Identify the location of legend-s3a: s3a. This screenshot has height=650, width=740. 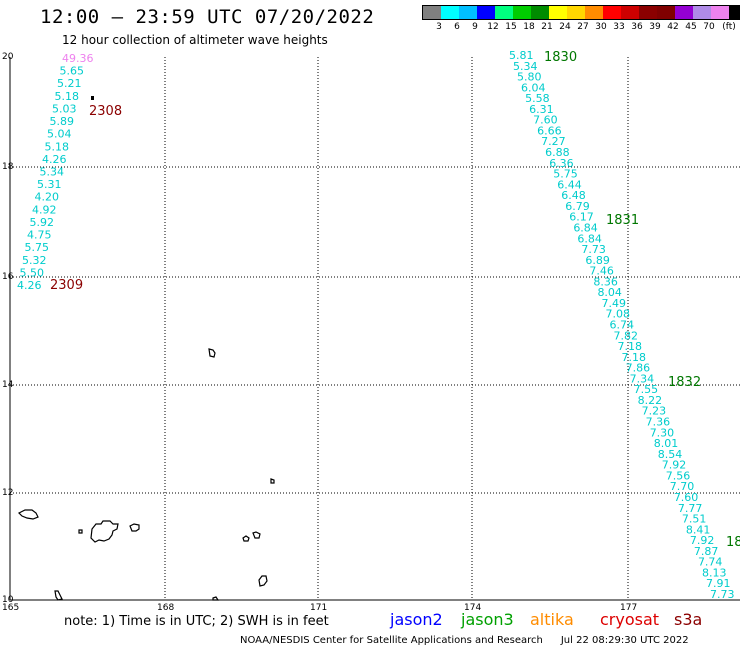
(688, 619).